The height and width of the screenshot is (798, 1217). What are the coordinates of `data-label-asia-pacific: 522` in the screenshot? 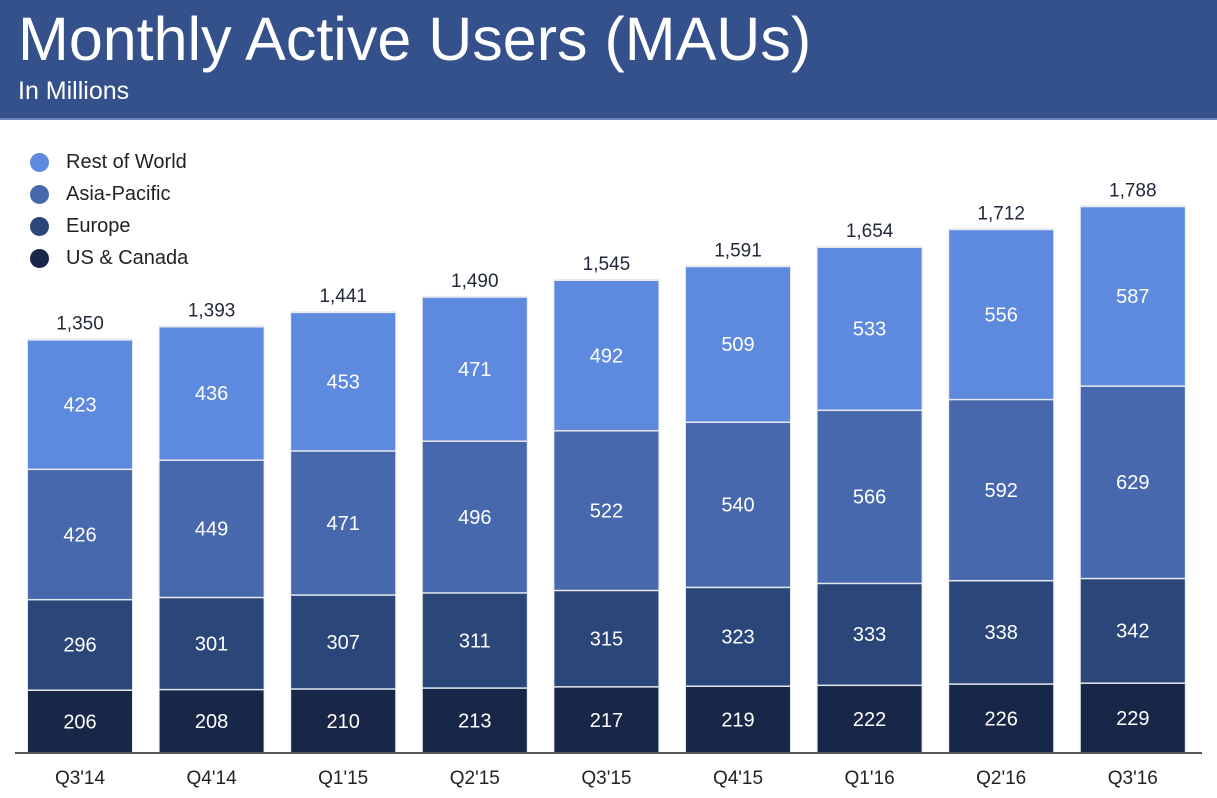 It's located at (606, 511).